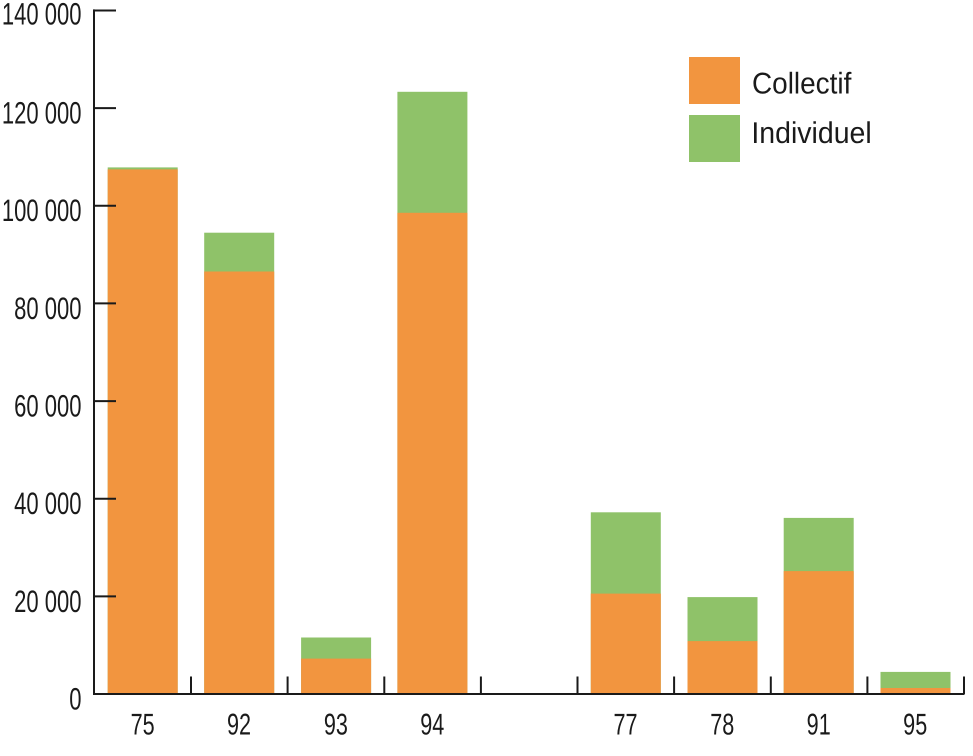 The image size is (973, 756). I want to click on svg-text: 94, so click(432, 725).